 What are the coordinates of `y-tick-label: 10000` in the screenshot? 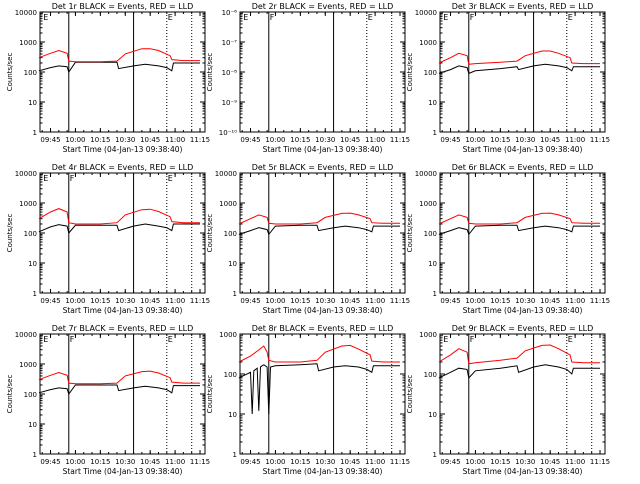 It's located at (226, 174).